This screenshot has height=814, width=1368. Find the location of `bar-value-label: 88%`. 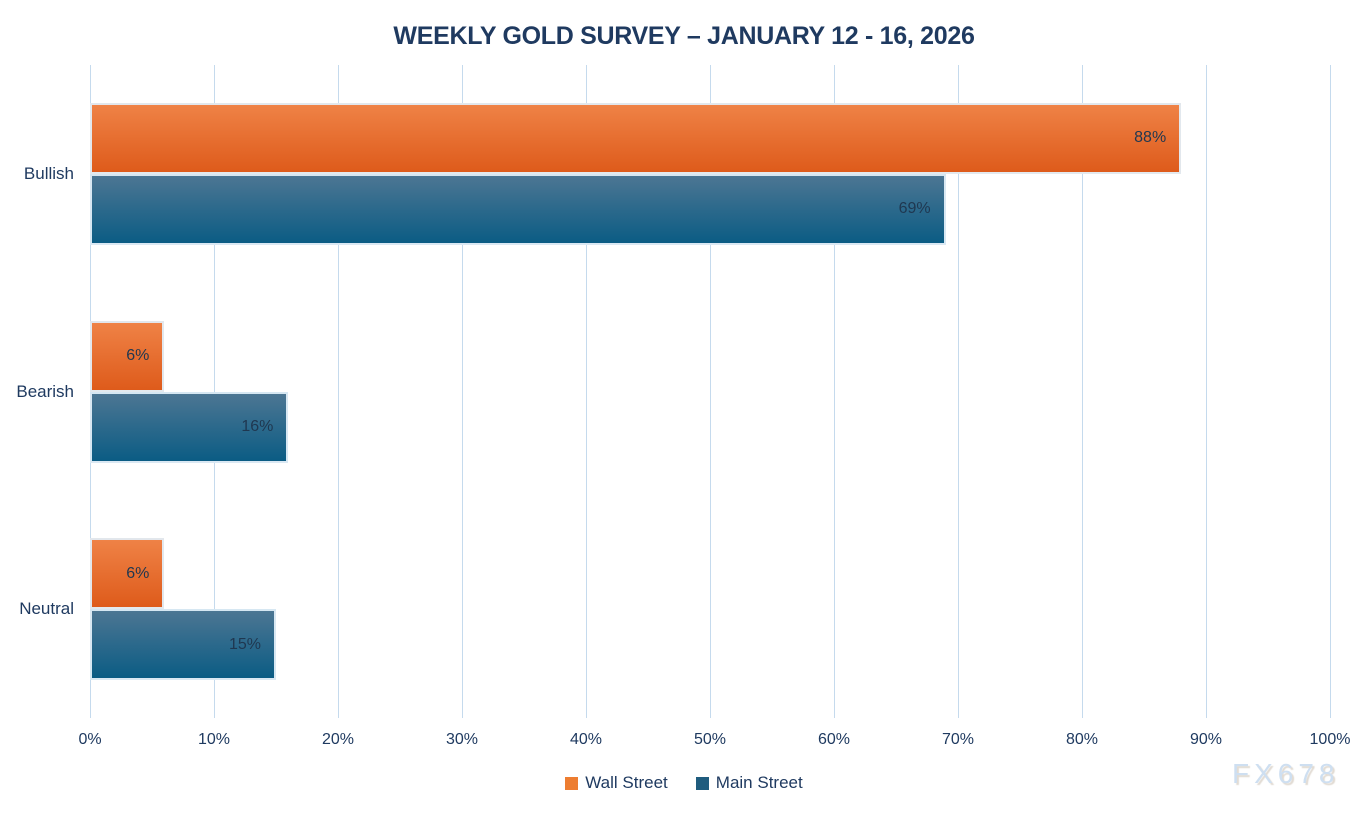

bar-value-label: 88% is located at coordinates (1150, 138).